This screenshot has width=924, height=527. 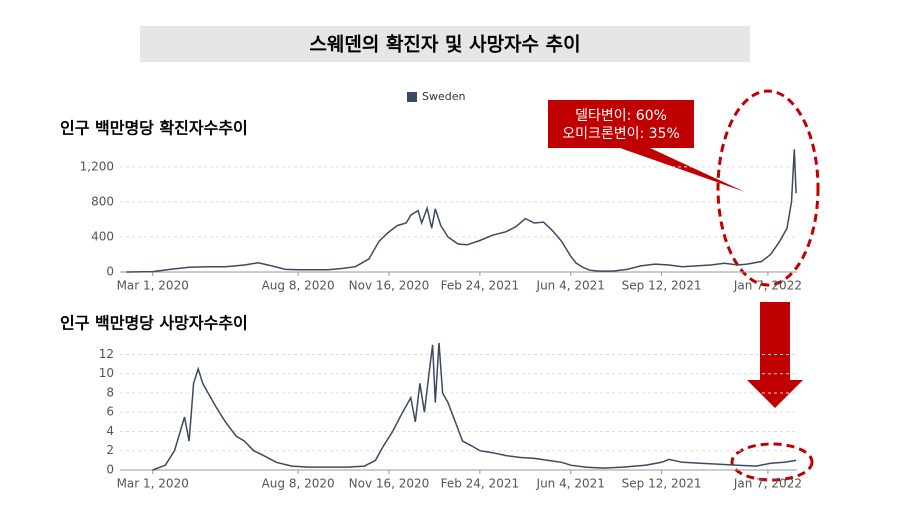 I want to click on y-tick-label: 800, so click(x=102, y=201).